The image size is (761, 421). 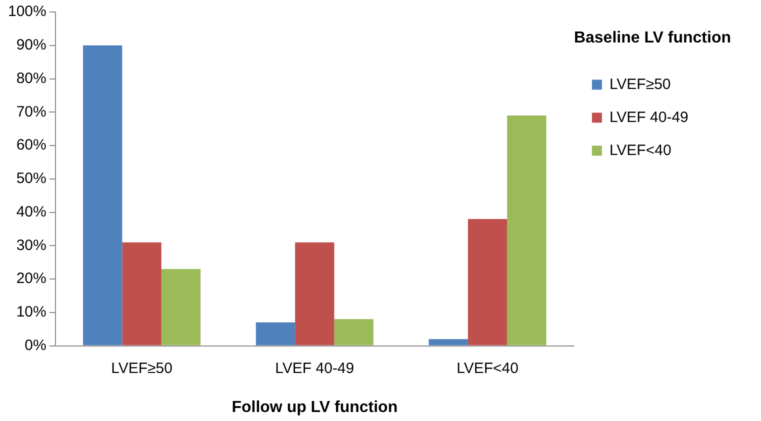 I want to click on x-axis-title: Follow up LV function, so click(x=315, y=407).